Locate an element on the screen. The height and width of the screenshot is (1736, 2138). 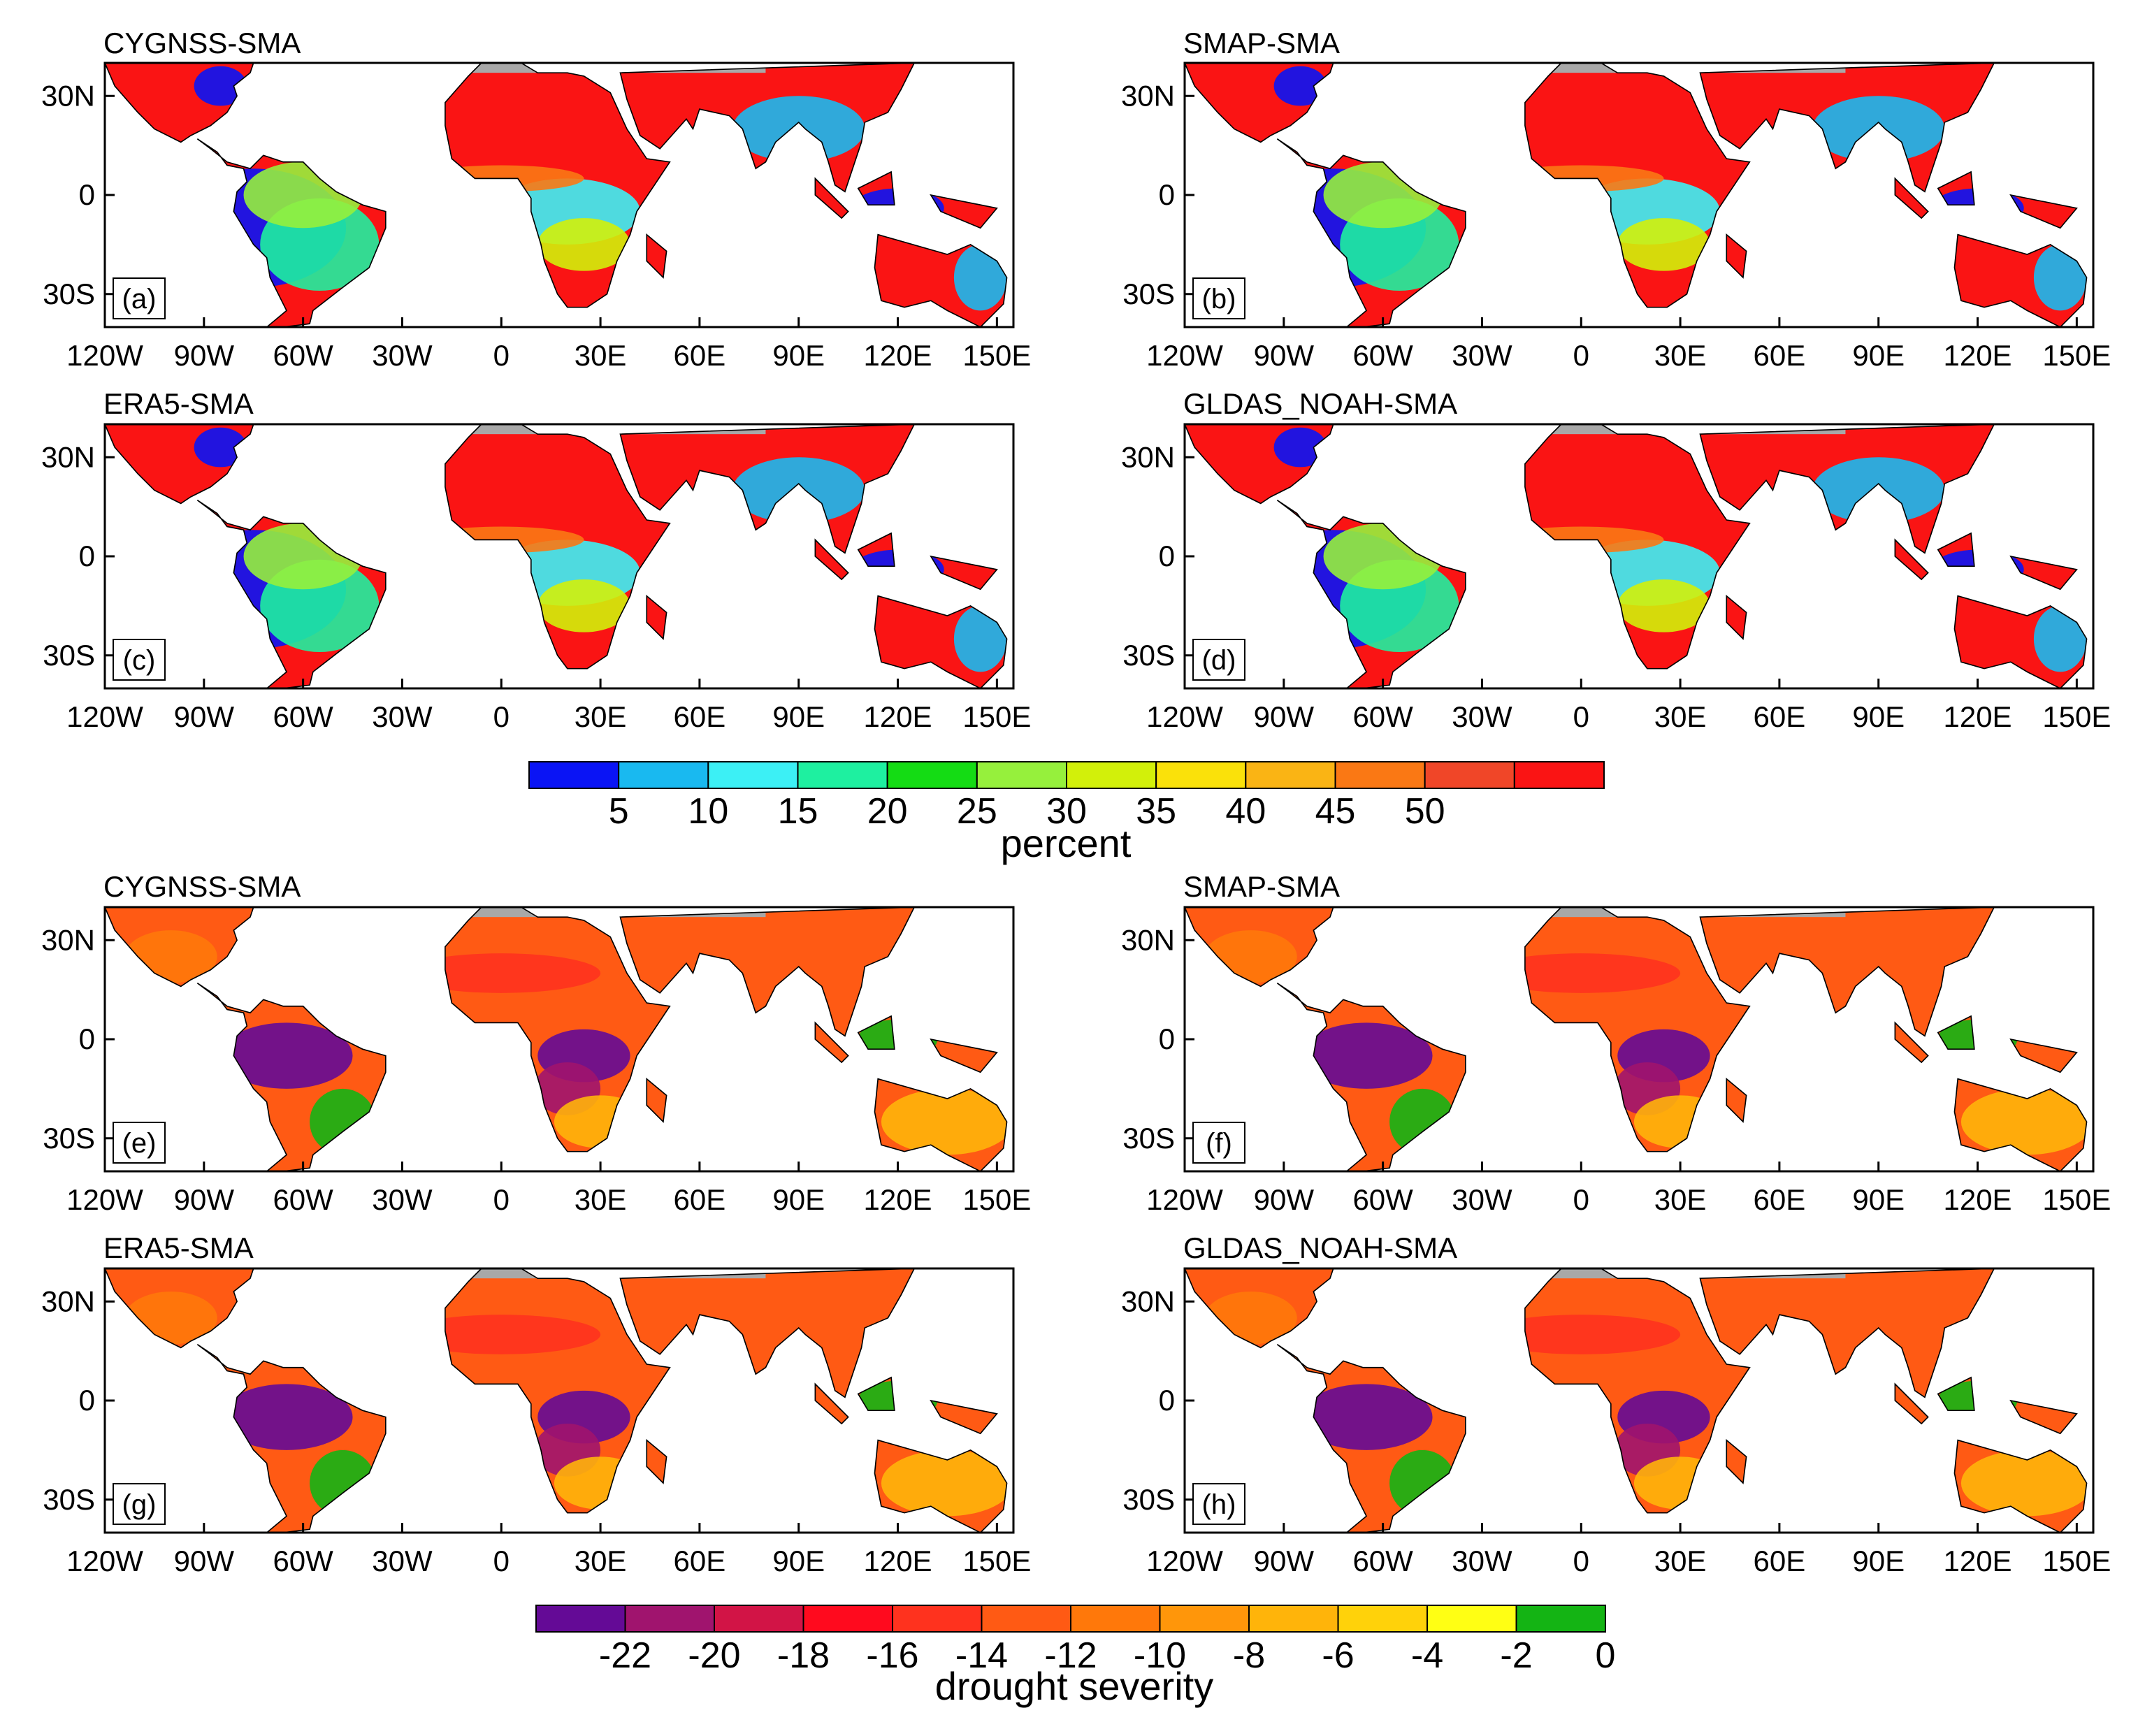
panel-title-d: GLDAS_NOAH-SMA is located at coordinates (1320, 403).